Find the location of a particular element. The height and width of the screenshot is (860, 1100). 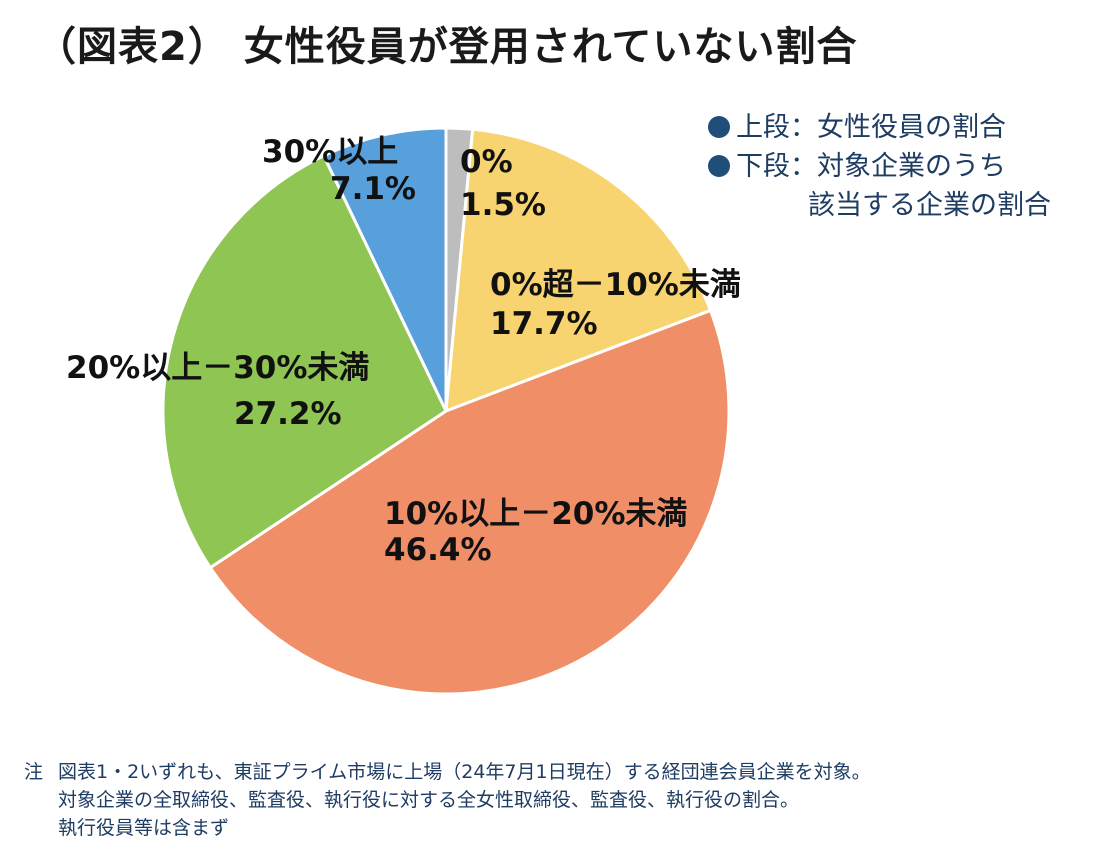

slice-label-30pct-value: 7.1% is located at coordinates (373, 189).